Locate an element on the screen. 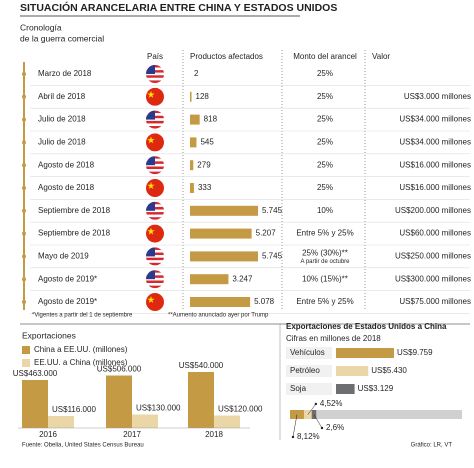 This screenshot has width=474, height=468. date: Agosto de 2018 is located at coordinates (66, 164).